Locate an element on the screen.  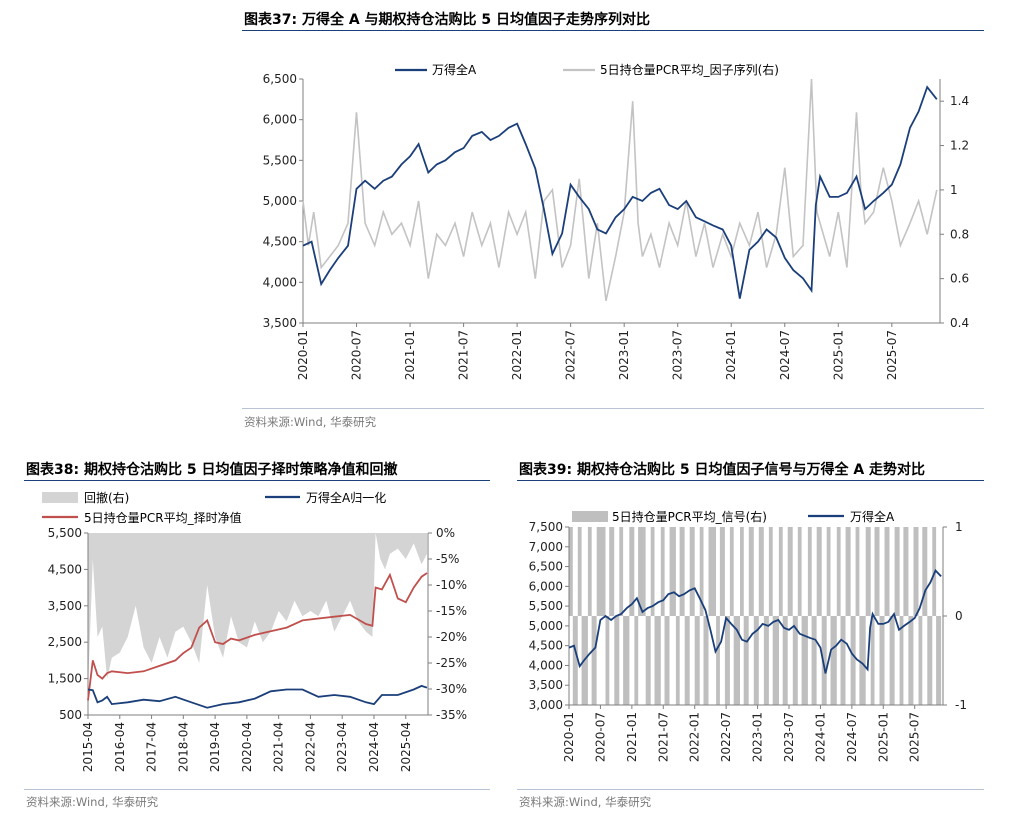
fig37-y-right-tick-label: 1.4 is located at coordinates (959, 101).